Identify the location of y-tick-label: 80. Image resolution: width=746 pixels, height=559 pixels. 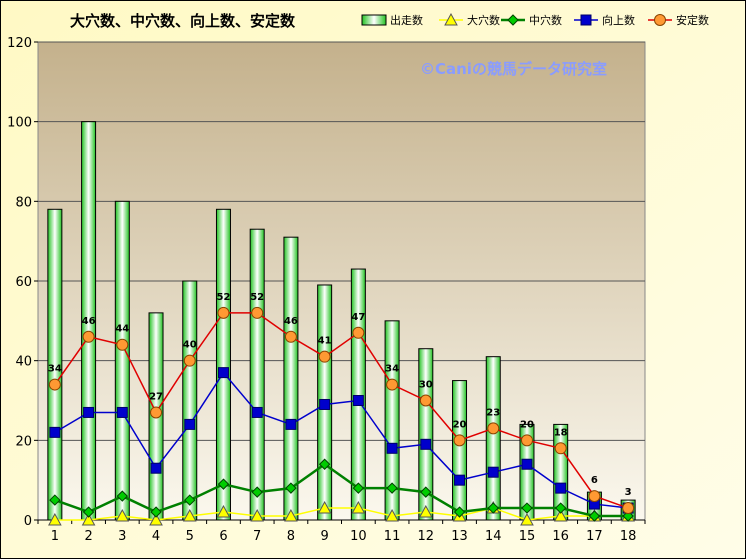
(23, 202).